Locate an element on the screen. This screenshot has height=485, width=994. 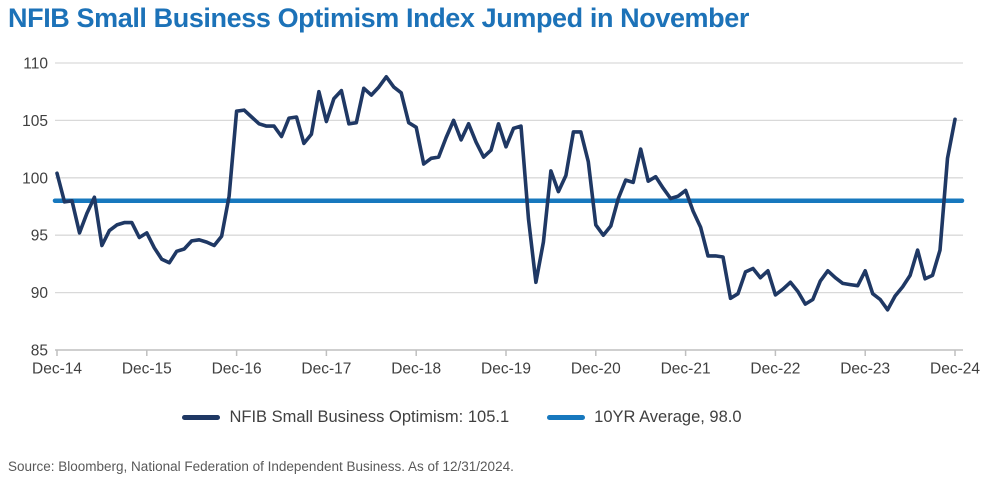
average-line-swatch-icon is located at coordinates (566, 417).